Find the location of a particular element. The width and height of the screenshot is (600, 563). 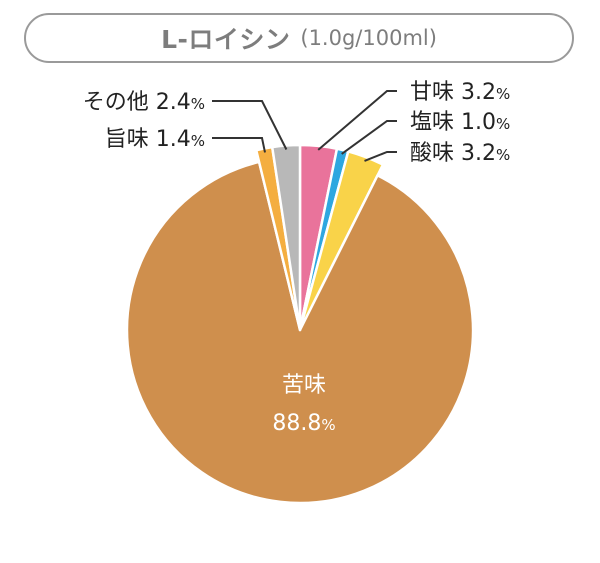

slice-name: 酸味 is located at coordinates (435, 153).